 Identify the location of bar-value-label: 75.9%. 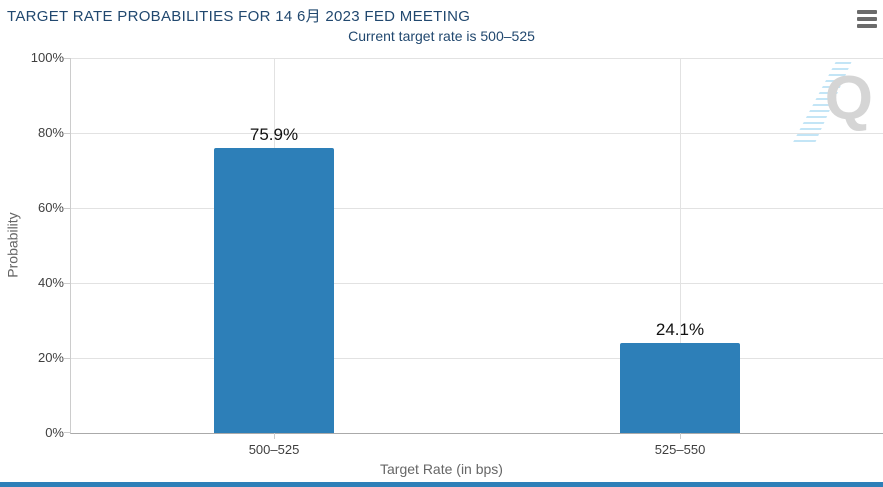
(274, 134).